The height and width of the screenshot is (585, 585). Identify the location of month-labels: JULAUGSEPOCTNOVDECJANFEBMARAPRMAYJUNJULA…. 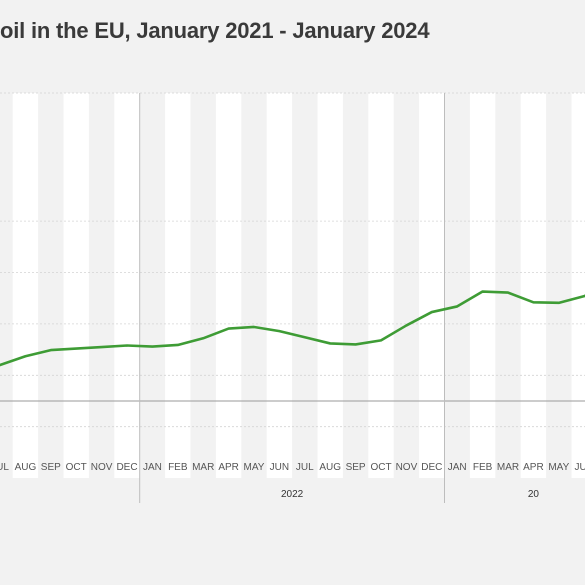
(292, 467).